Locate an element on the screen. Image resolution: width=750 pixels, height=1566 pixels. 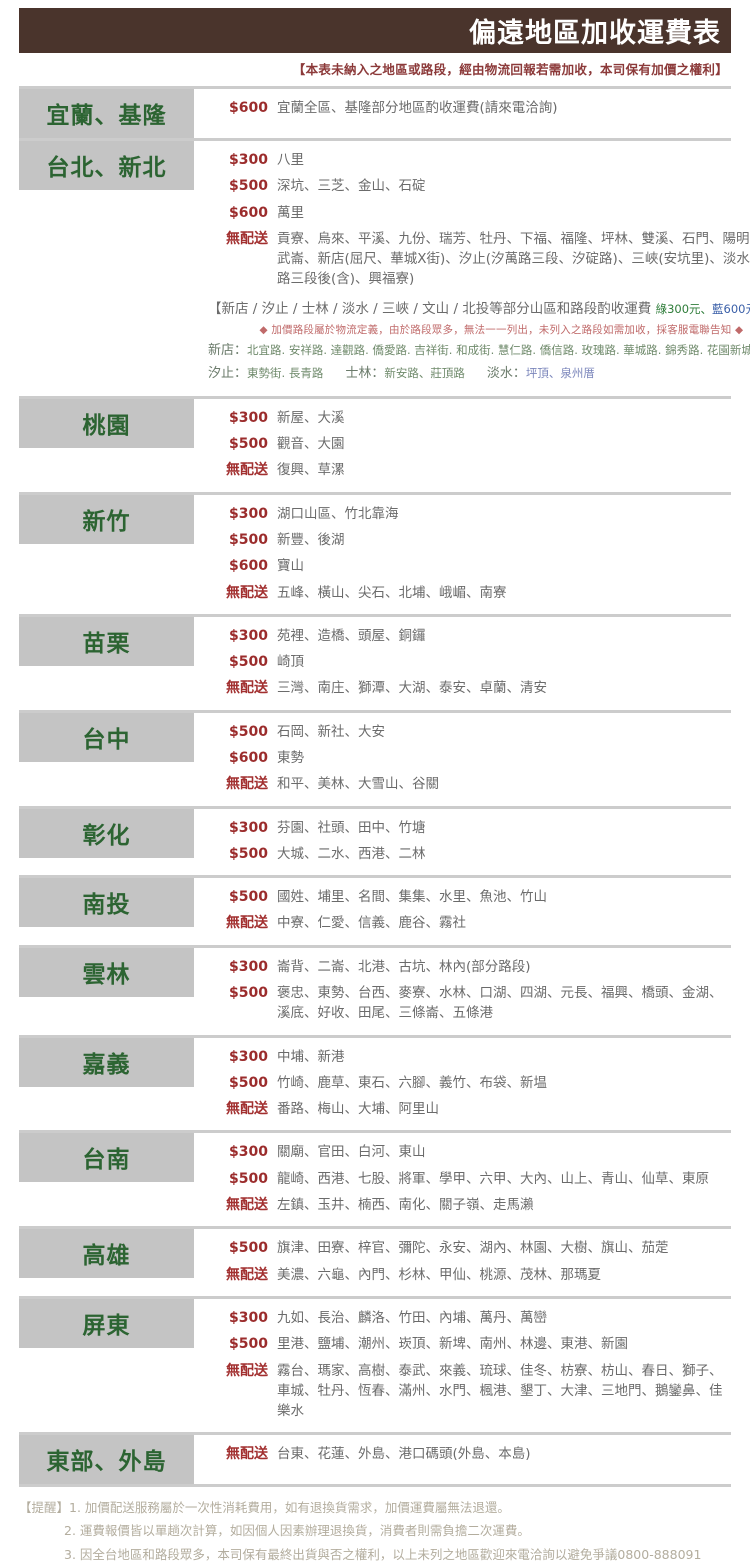
fee-areas: 崎頂 is located at coordinates (290, 662).